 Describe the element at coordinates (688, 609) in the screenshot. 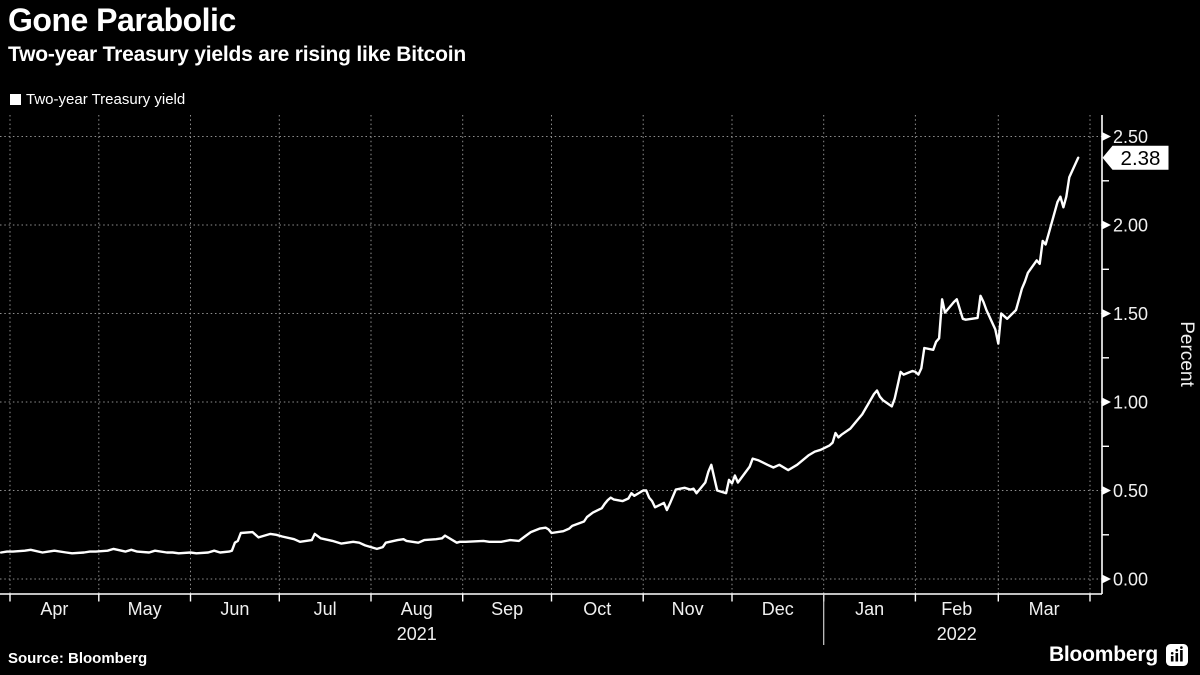

I see `x-axis-month-label: Nov` at that location.